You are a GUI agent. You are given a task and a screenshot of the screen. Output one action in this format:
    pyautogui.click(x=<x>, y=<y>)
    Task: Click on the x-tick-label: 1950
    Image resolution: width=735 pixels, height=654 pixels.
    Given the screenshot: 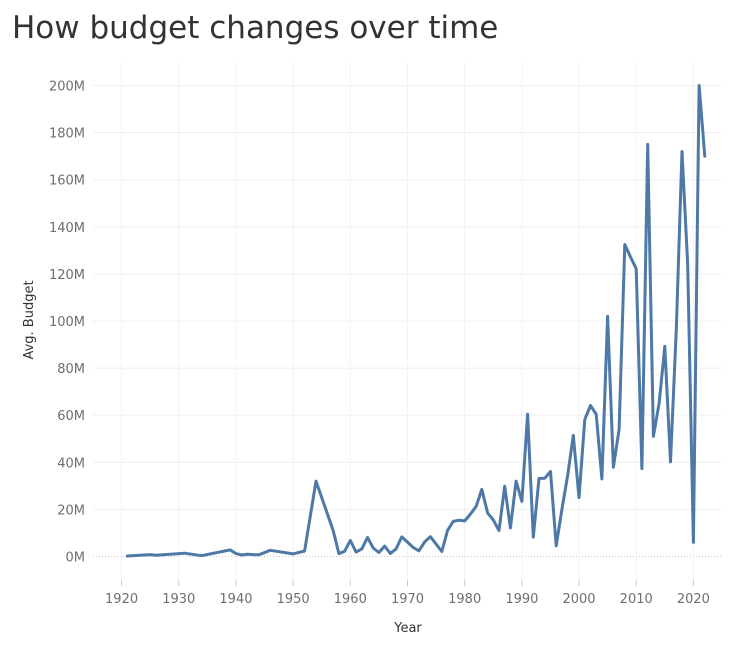 What is the action you would take?
    pyautogui.click(x=293, y=599)
    